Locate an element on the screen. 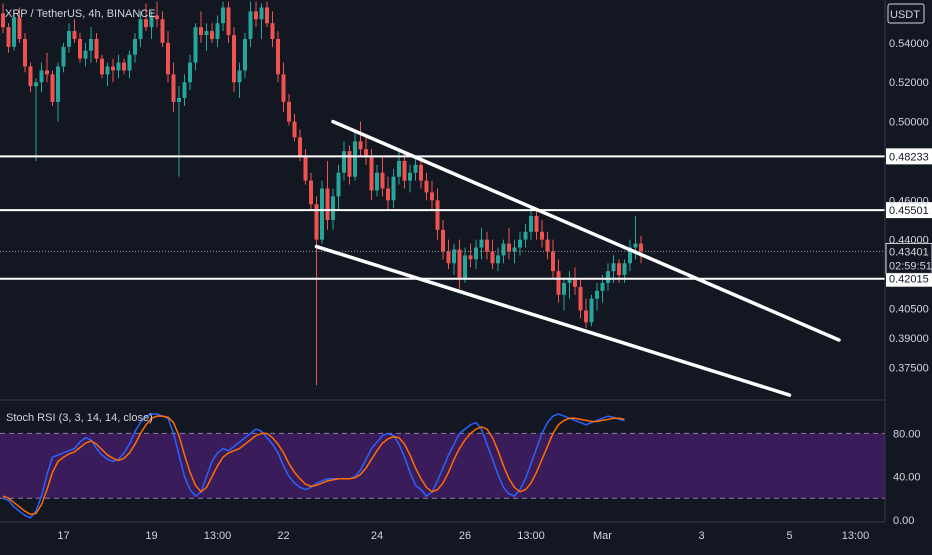 Image resolution: width=932 pixels, height=555 pixels. level-price-label: 0.42015 is located at coordinates (909, 280).